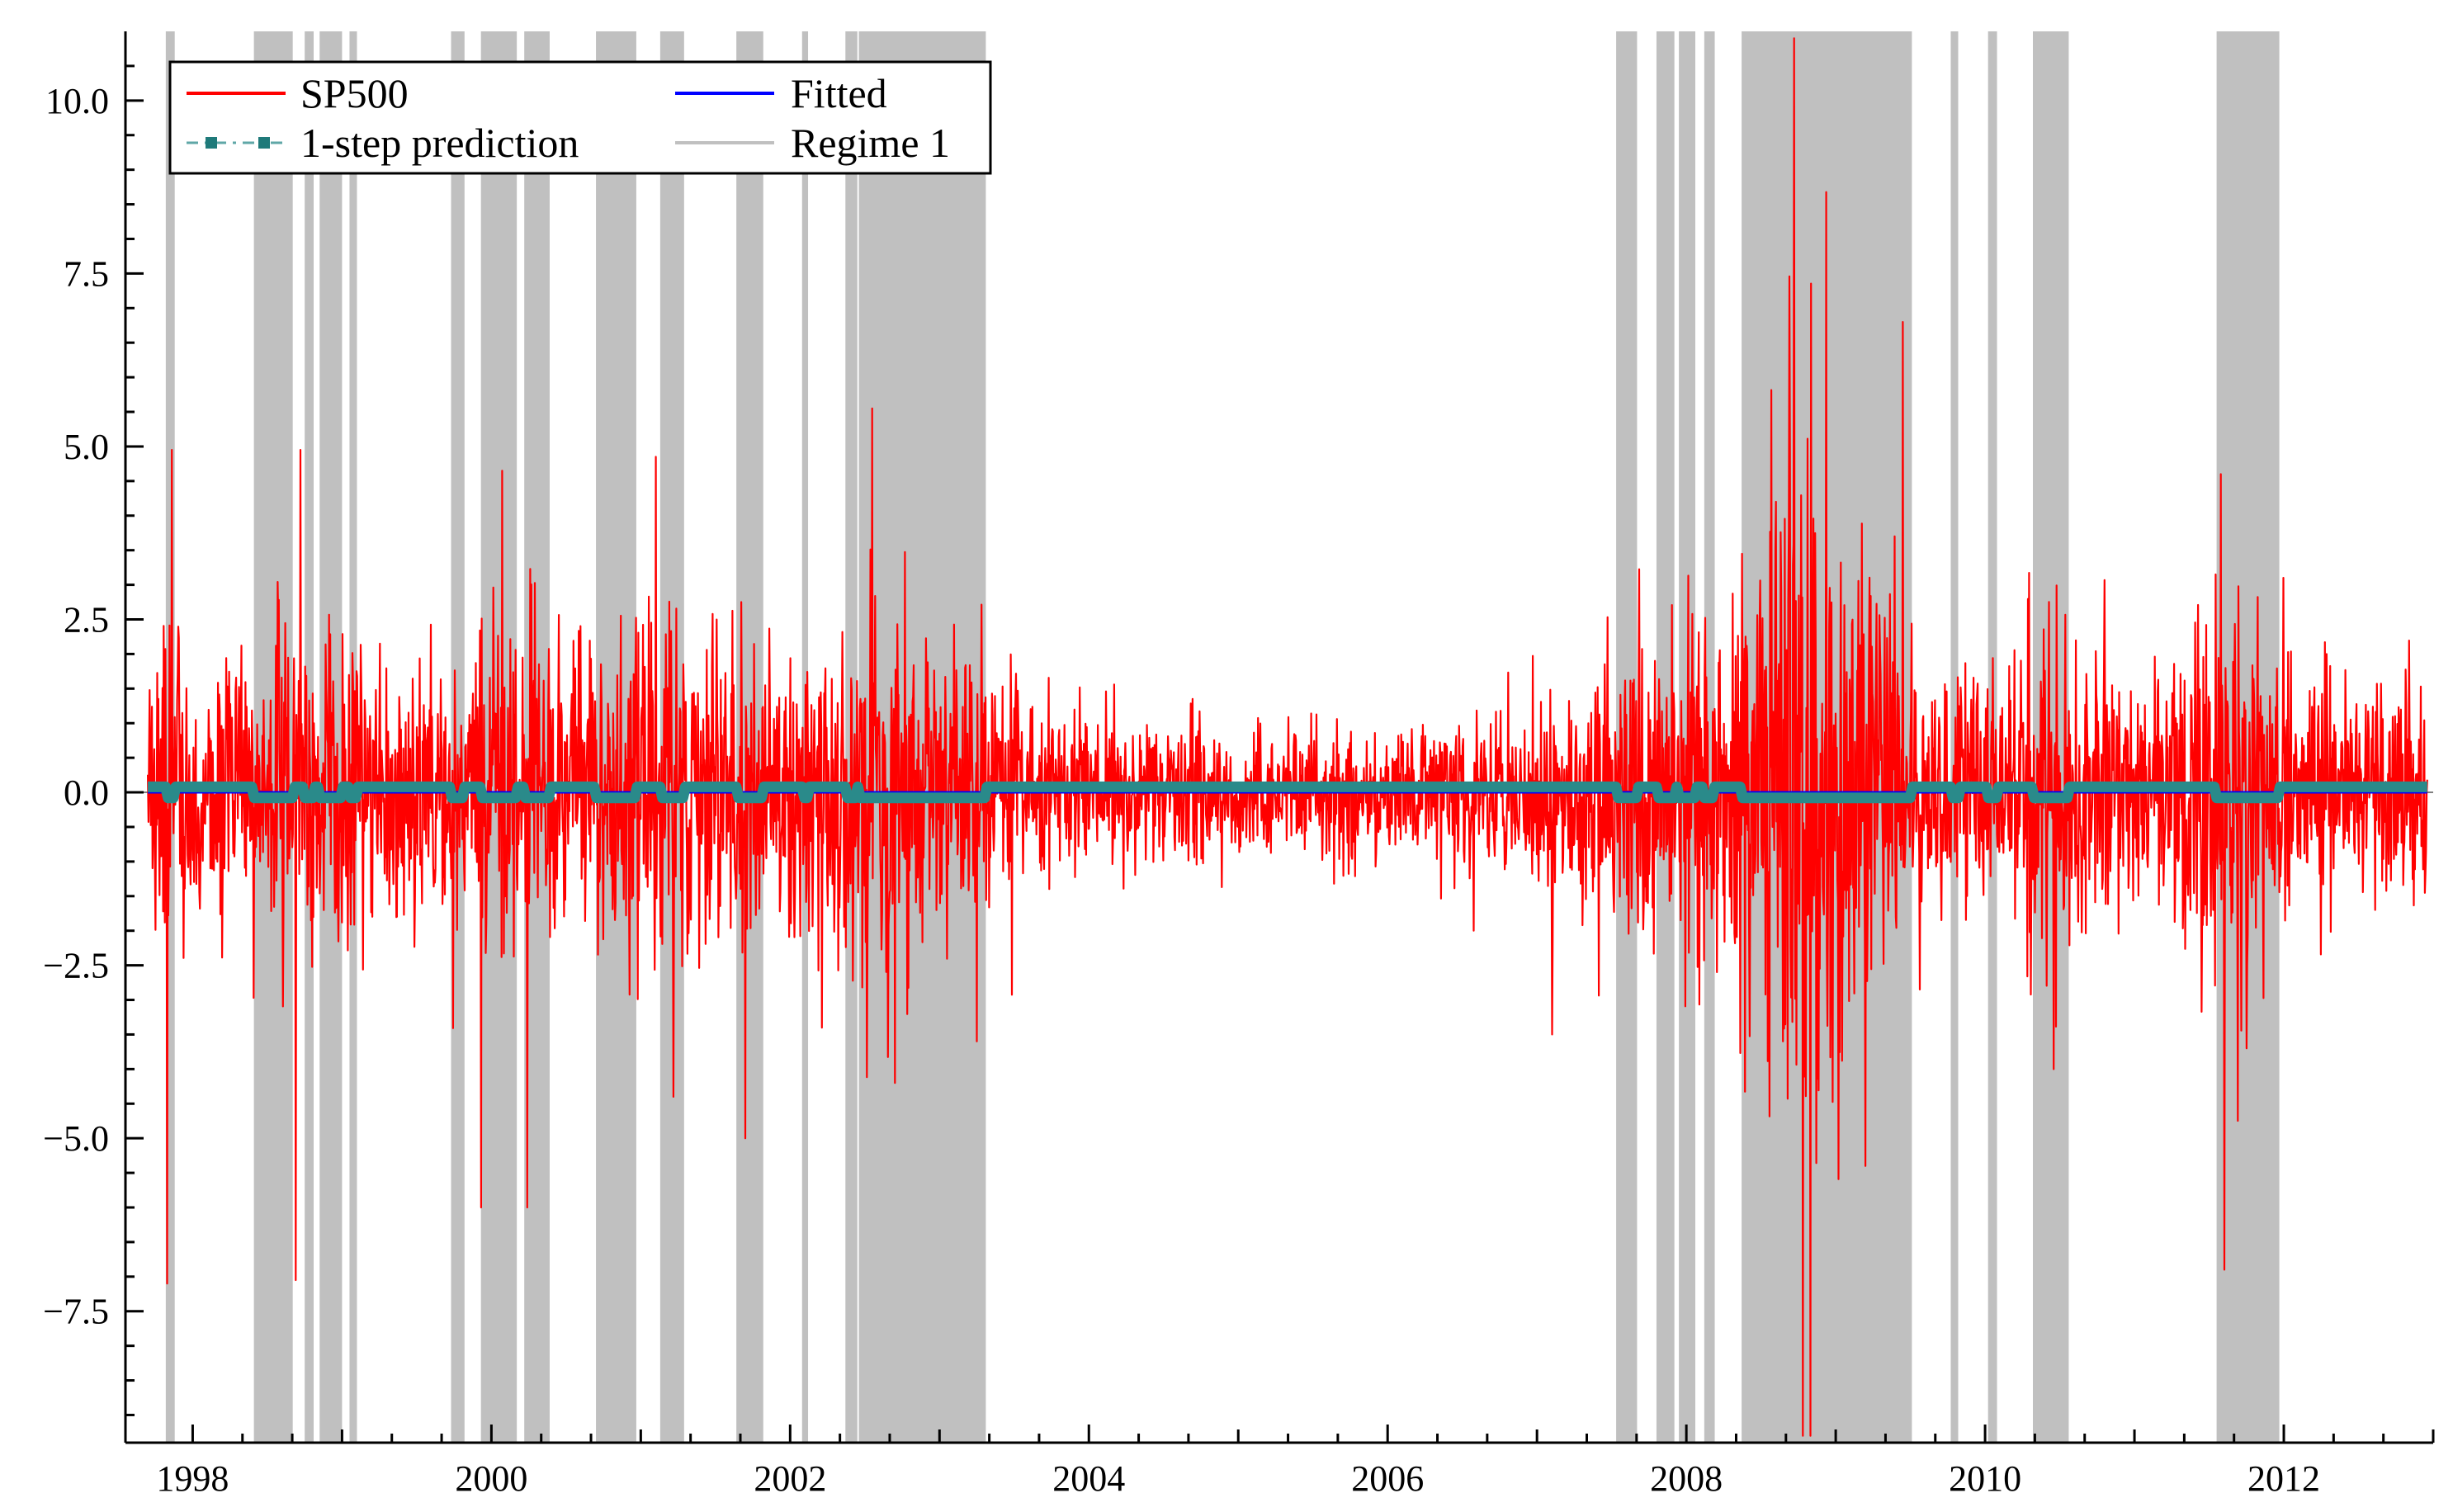 This screenshot has width=2453, height=1512. Describe the element at coordinates (76, 1138) in the screenshot. I see `y-tick-label: −5.0` at that location.